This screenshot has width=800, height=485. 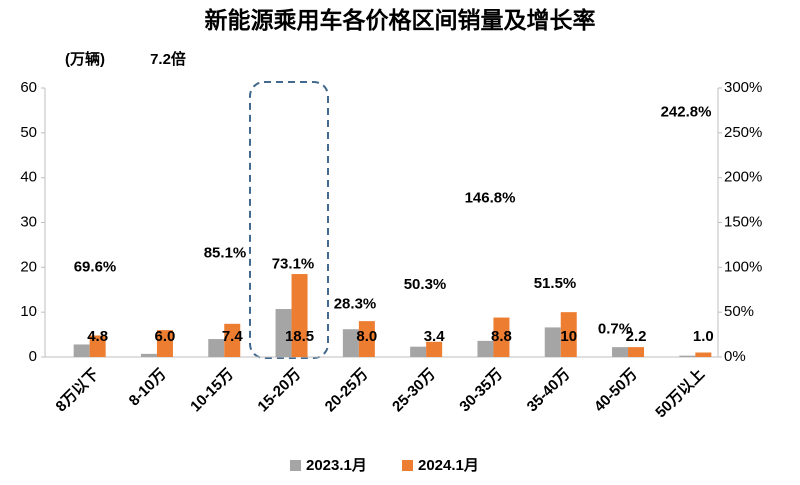 What do you see at coordinates (165, 336) in the screenshot?
I see `value-label: 6.0` at bounding box center [165, 336].